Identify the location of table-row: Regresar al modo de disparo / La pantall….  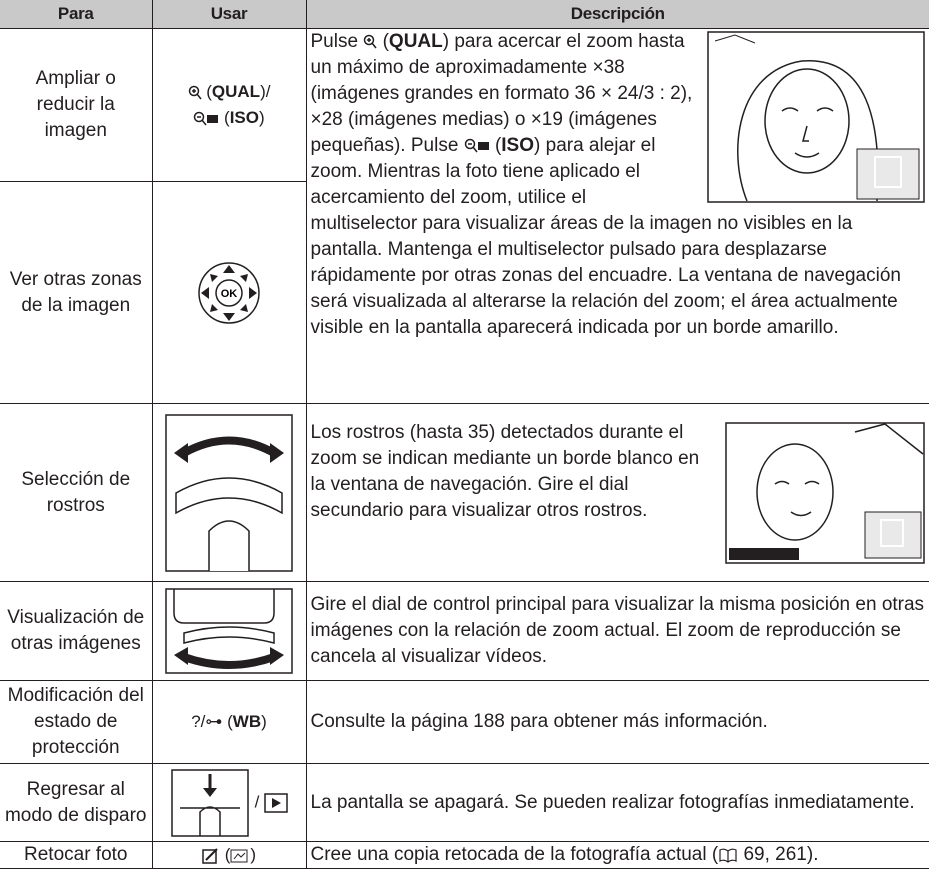
(464, 802).